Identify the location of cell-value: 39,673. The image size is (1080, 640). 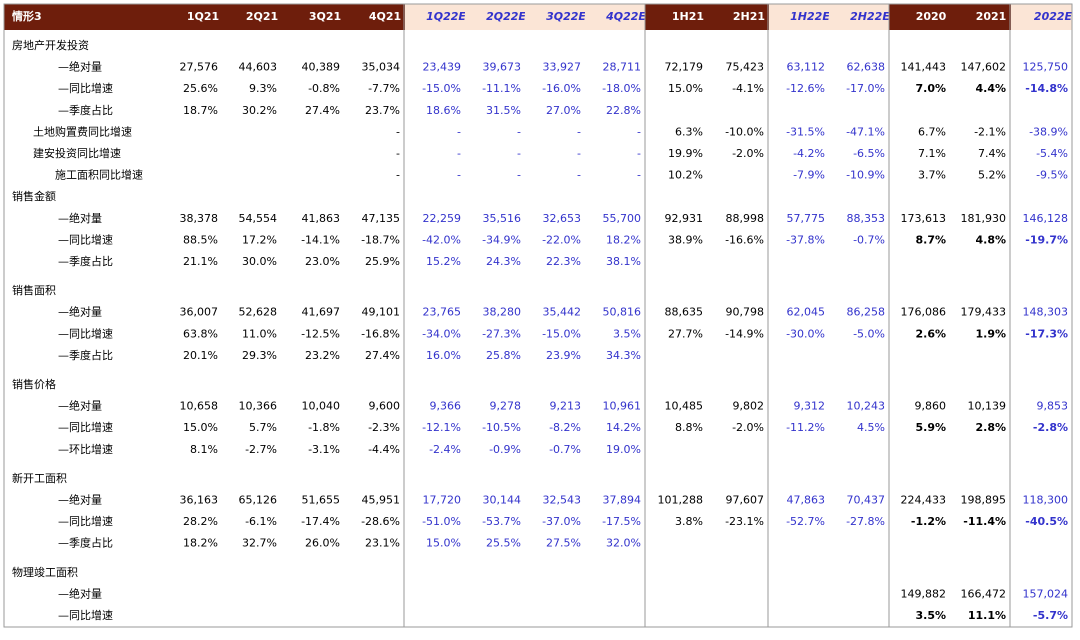
(502, 67).